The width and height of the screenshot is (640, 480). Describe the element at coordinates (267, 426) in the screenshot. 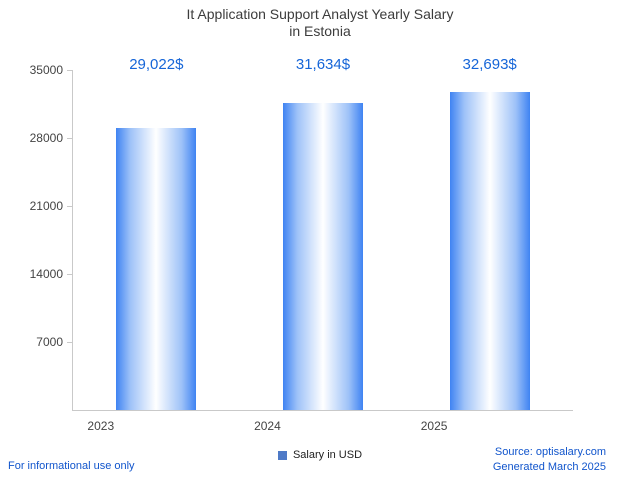

I see `x-axis-label-2024: 2024` at that location.